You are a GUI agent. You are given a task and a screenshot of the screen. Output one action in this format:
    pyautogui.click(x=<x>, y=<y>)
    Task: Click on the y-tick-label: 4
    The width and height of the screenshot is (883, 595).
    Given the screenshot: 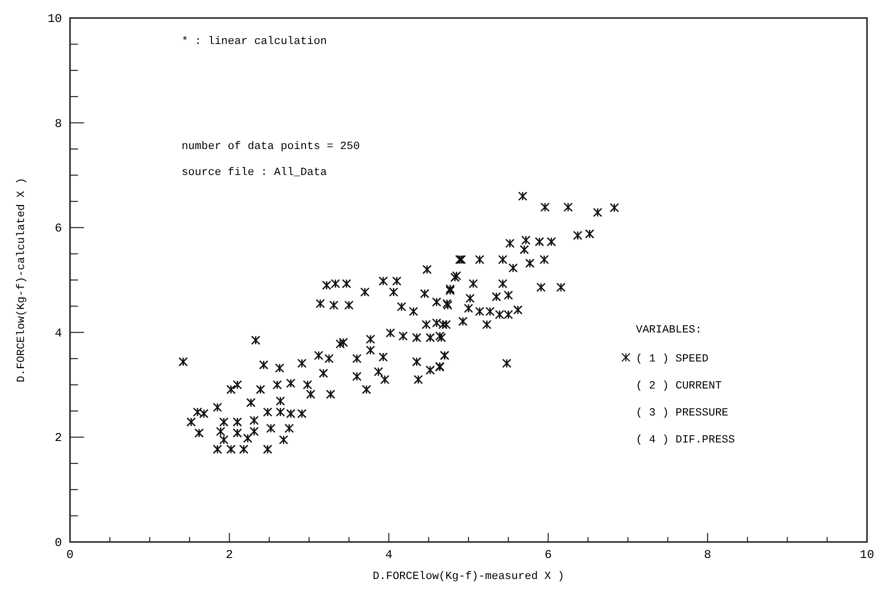 What is the action you would take?
    pyautogui.click(x=58, y=333)
    